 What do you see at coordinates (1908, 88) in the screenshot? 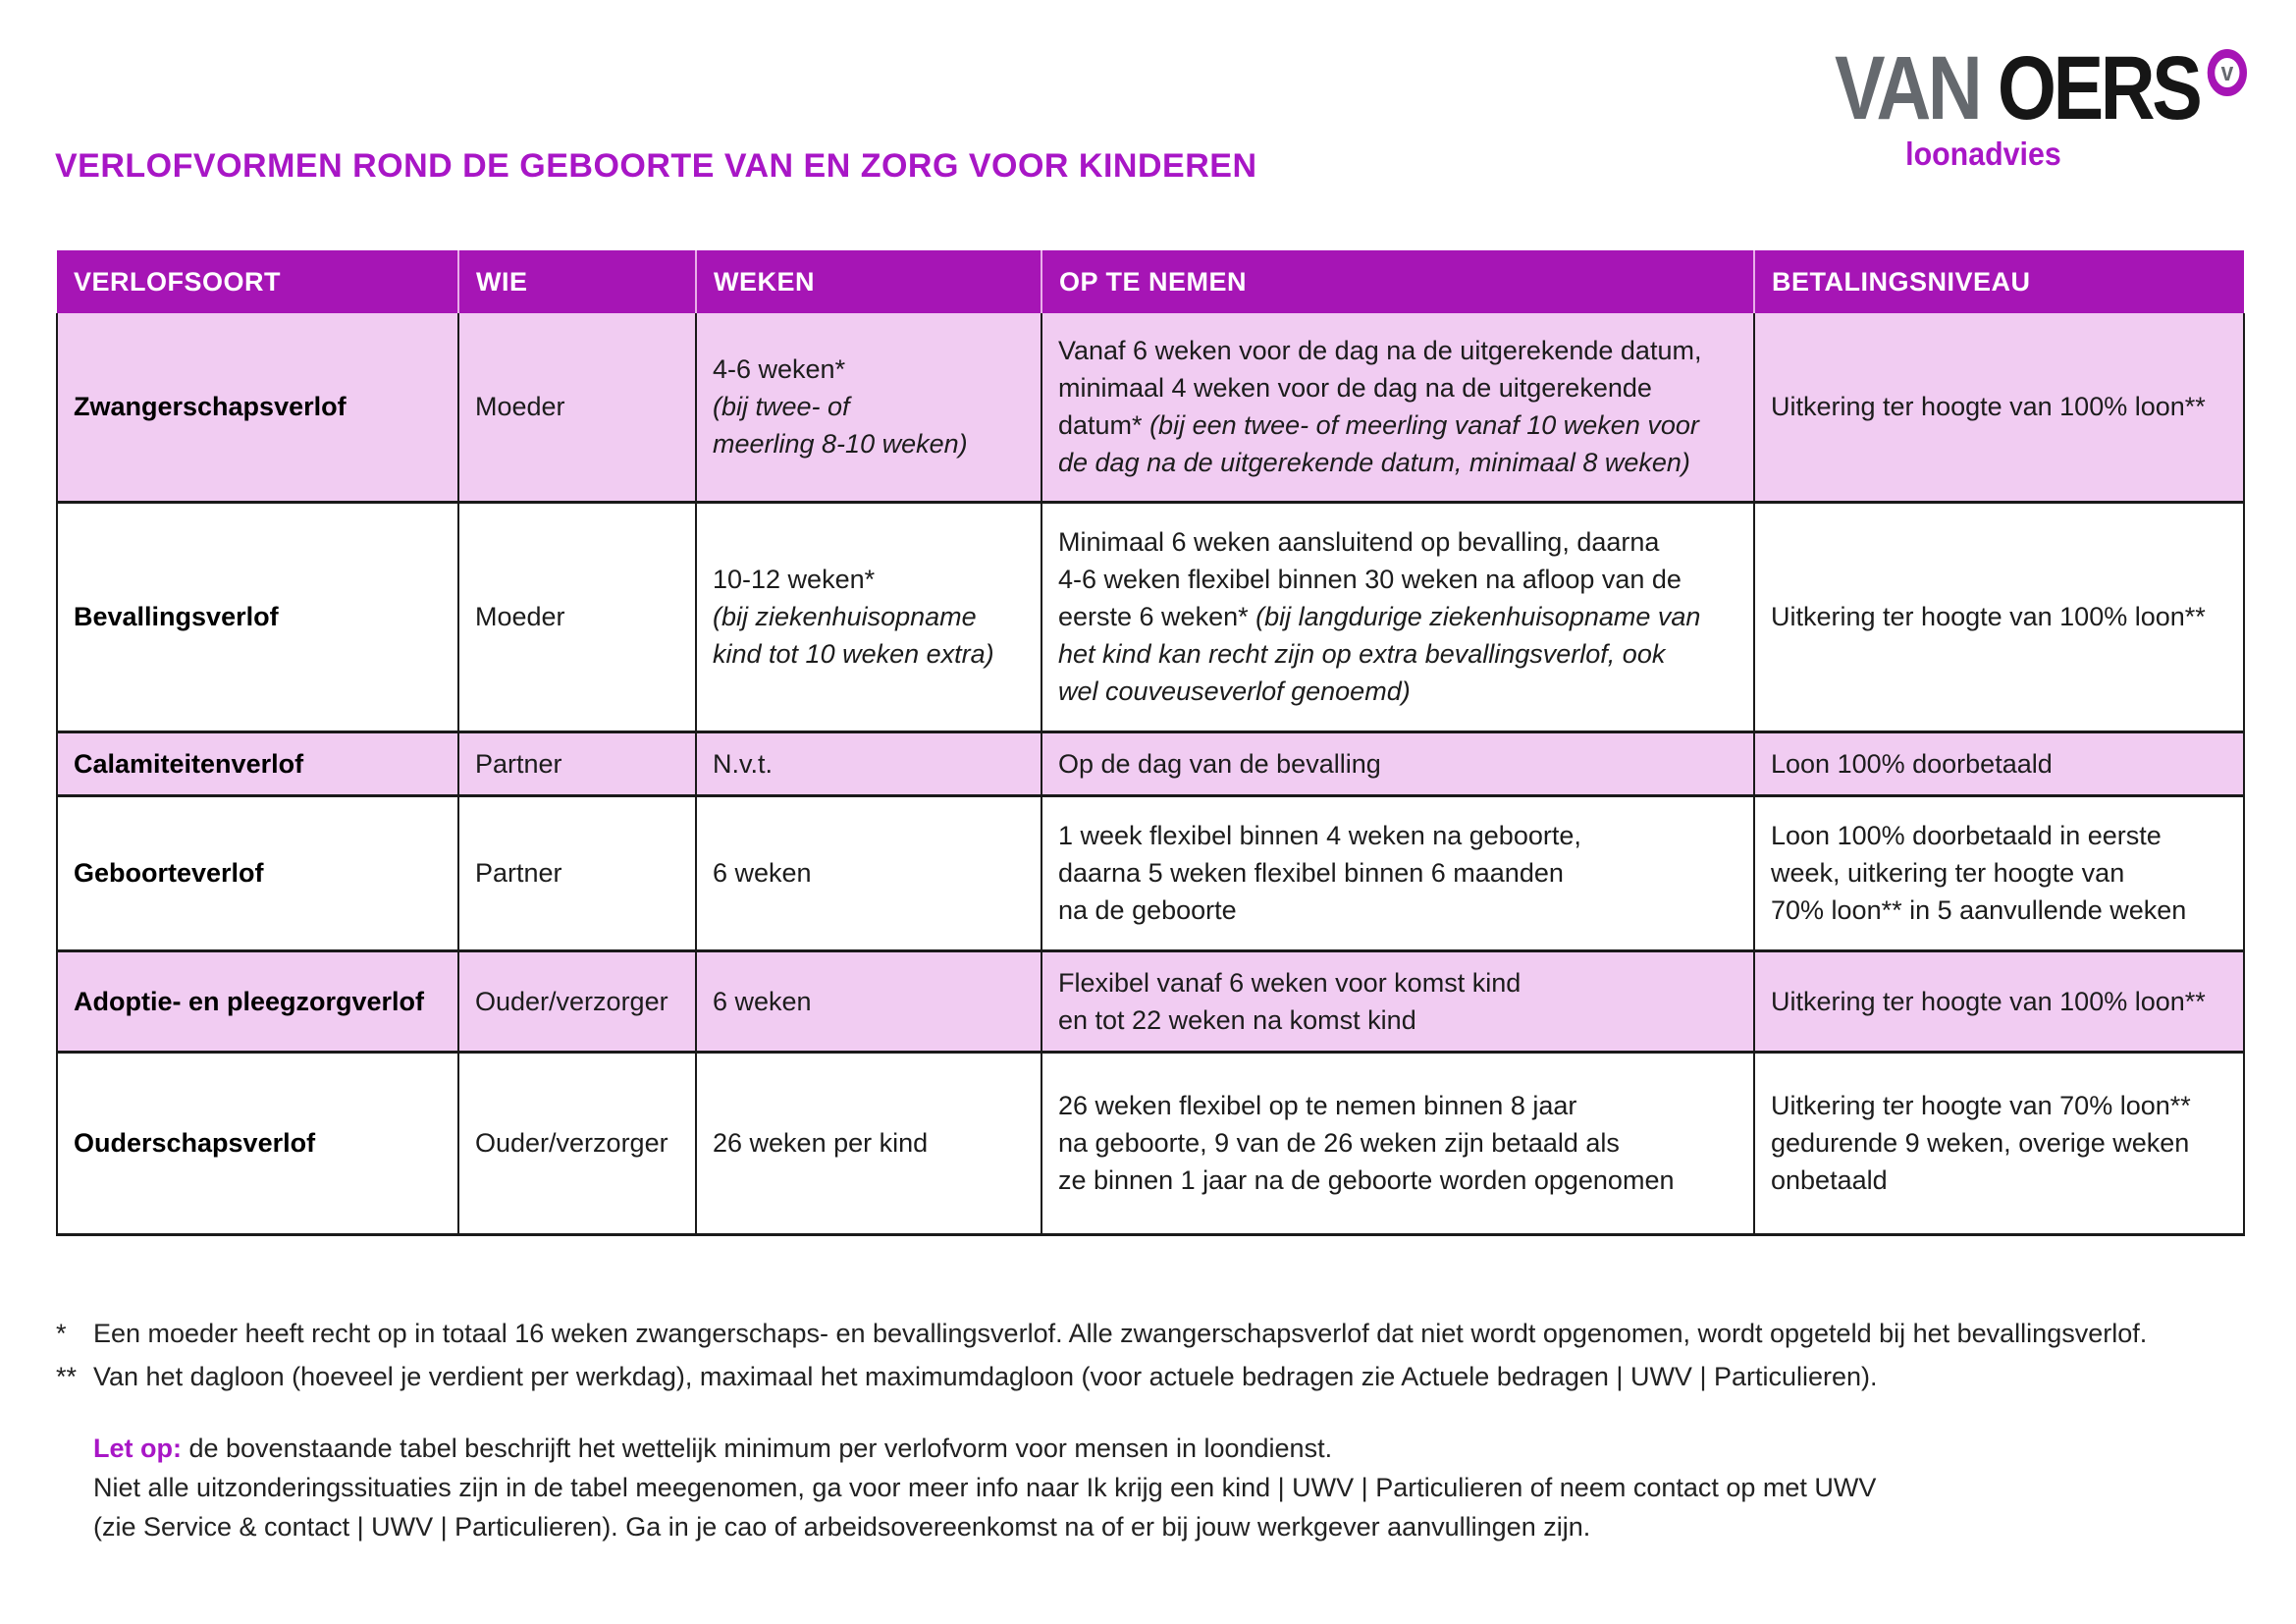
I see `logo-van-text: VAN` at bounding box center [1908, 88].